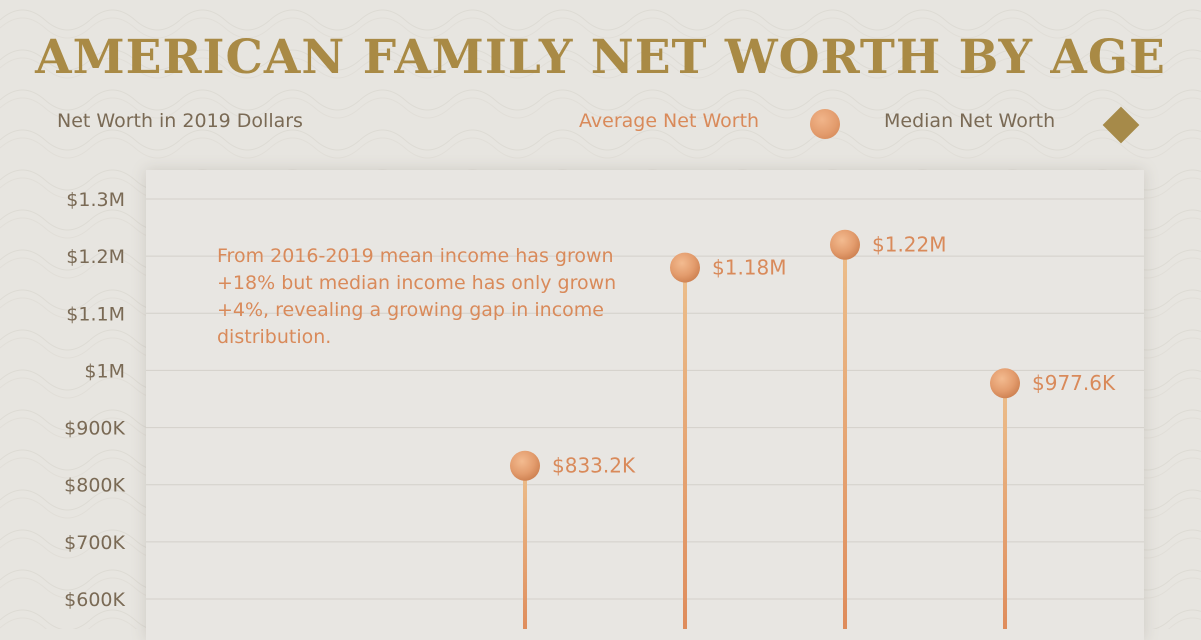 Image resolution: width=1201 pixels, height=640 pixels. Describe the element at coordinates (95, 314) in the screenshot. I see `y-tick-label: $1.1M` at that location.